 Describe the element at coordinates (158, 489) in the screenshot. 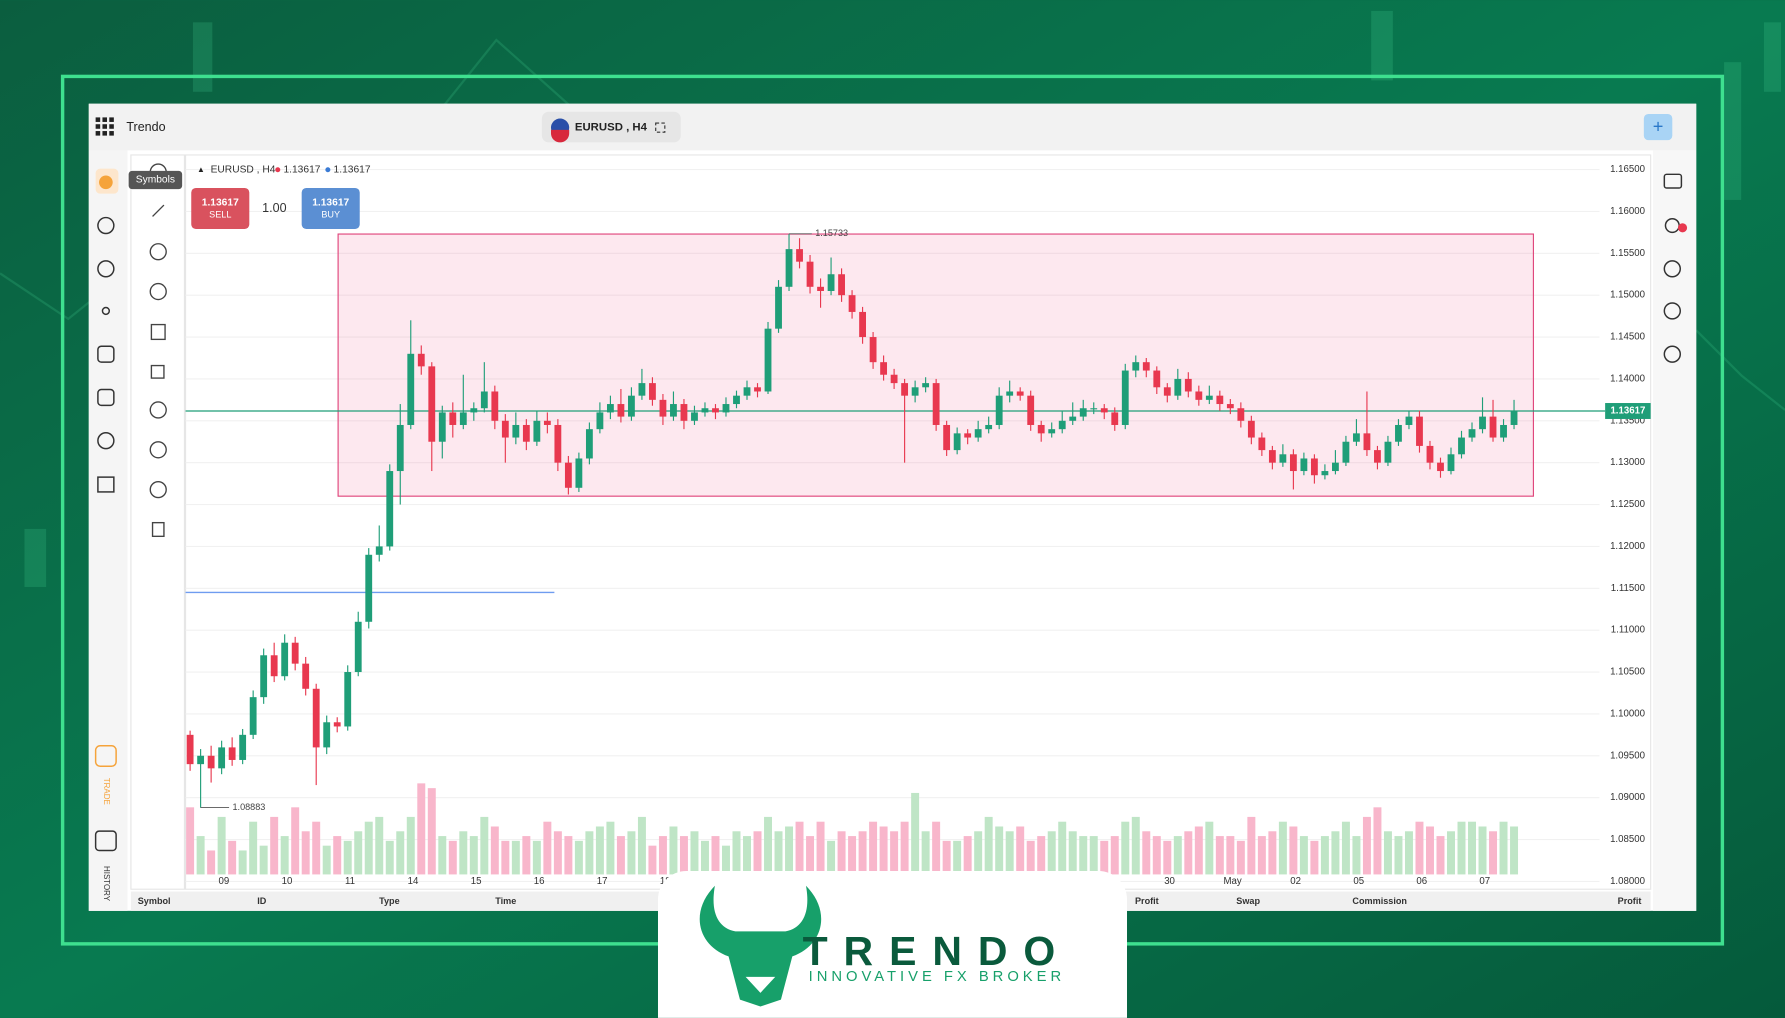

I see `tool-settings` at that location.